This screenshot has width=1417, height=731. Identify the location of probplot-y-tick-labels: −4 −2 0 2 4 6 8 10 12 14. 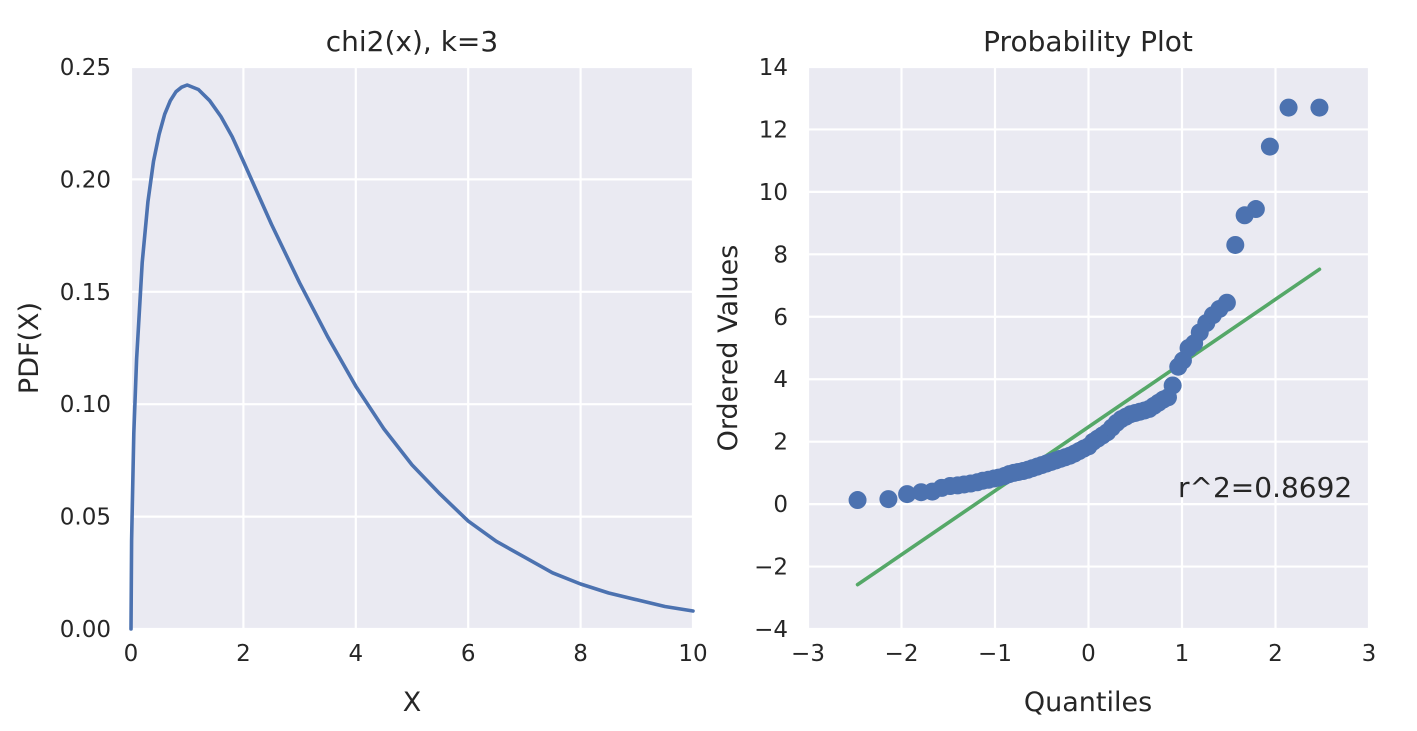
(771, 349).